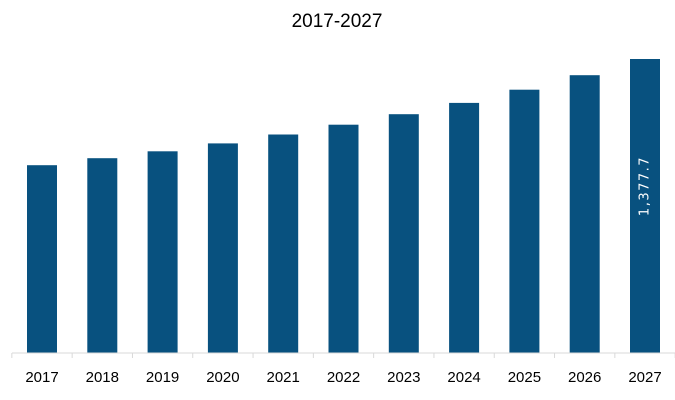 This screenshot has width=675, height=400. What do you see at coordinates (464, 228) in the screenshot?
I see `bar-2024` at bounding box center [464, 228].